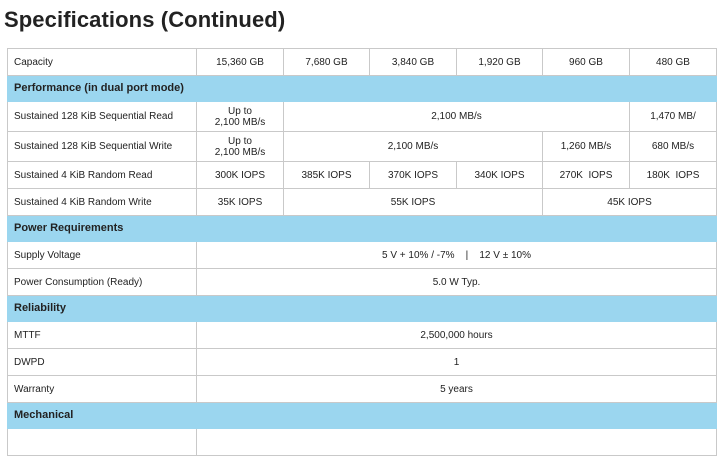  Describe the element at coordinates (240, 202) in the screenshot. I see `value-cell: 35K IOPS` at that location.